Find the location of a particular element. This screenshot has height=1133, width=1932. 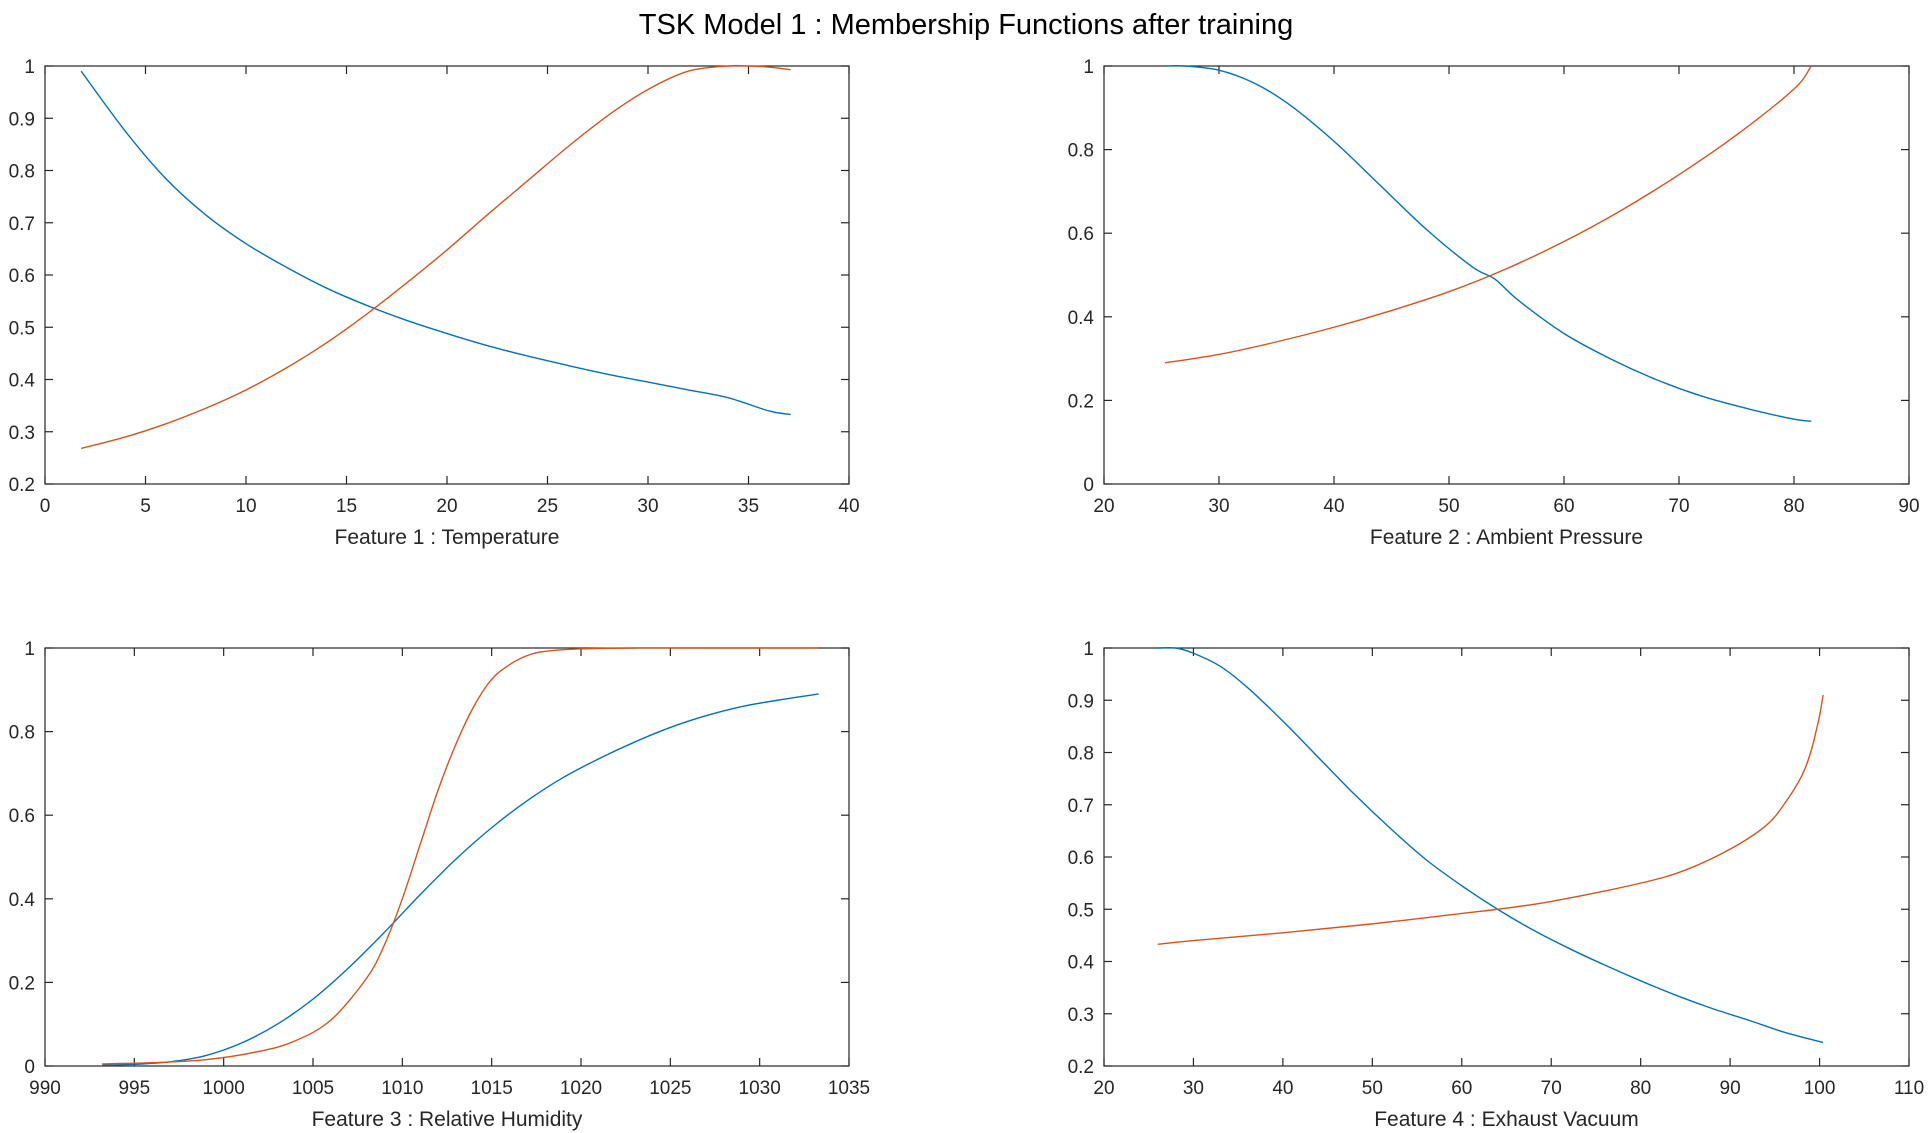

x-tick-label: 1000 is located at coordinates (224, 1088).